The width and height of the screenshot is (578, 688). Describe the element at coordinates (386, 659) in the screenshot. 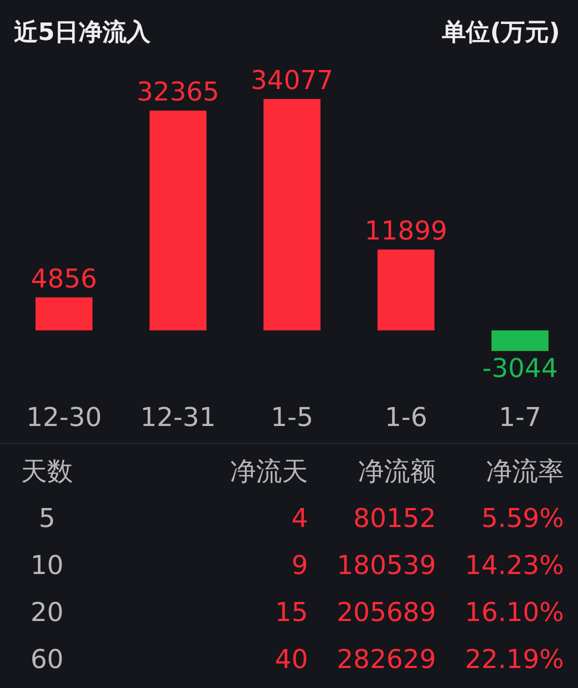

I see `text: 282629` at that location.